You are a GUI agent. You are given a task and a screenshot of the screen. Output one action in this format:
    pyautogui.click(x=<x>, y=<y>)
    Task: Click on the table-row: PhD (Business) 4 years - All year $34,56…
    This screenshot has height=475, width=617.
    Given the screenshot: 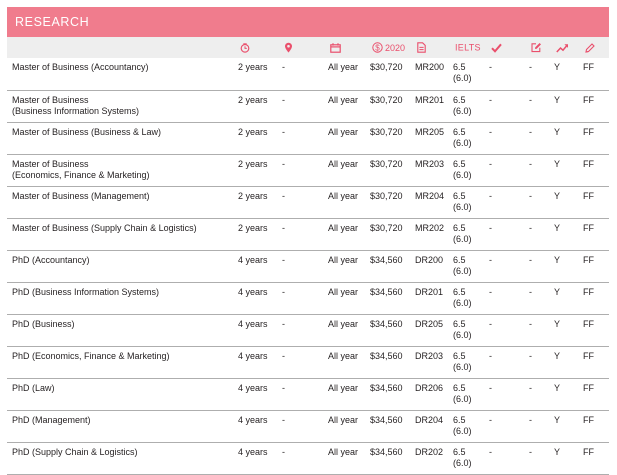 What is the action you would take?
    pyautogui.click(x=308, y=330)
    